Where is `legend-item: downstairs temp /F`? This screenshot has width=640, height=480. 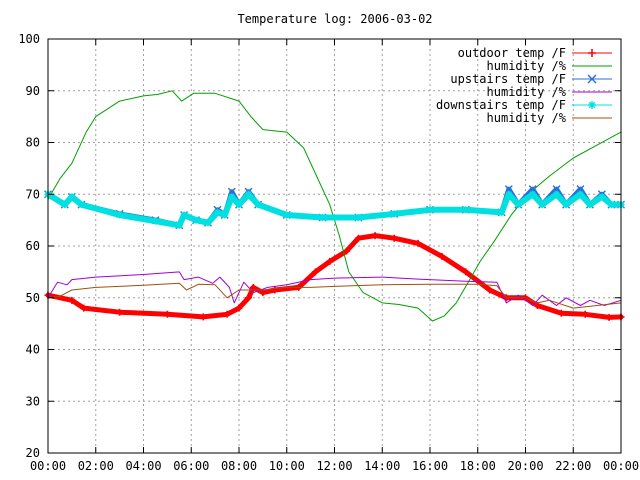 legend-item: downstairs temp /F is located at coordinates (524, 105).